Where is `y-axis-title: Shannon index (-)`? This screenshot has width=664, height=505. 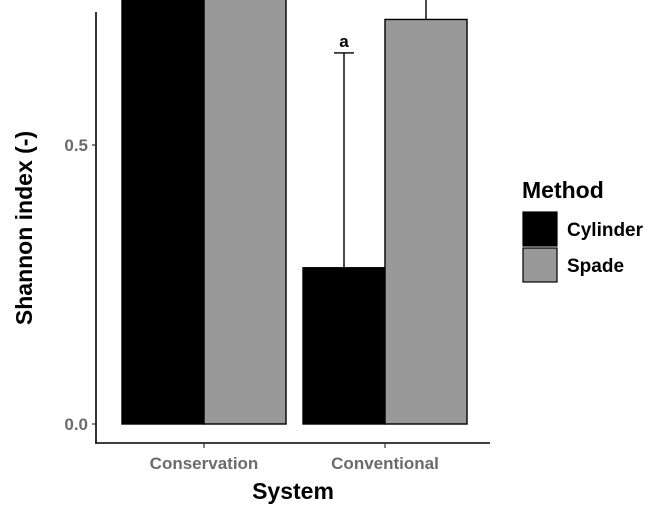 y-axis-title: Shannon index (-) is located at coordinates (24, 228).